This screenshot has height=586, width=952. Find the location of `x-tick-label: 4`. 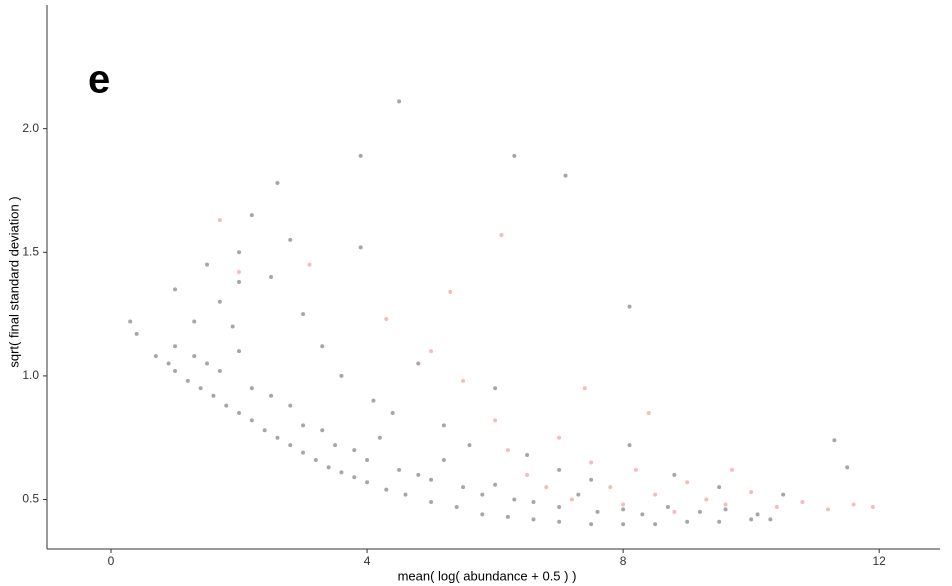

x-tick-label: 4 is located at coordinates (367, 561).